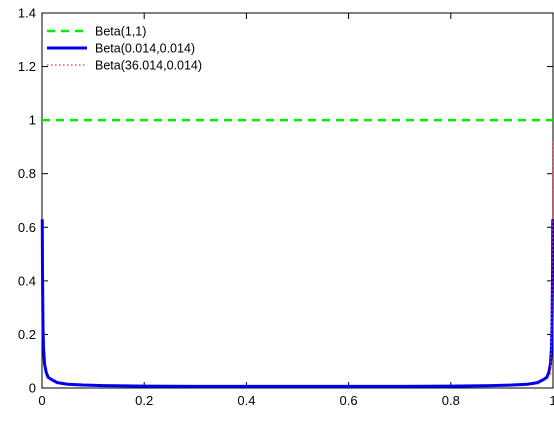 This screenshot has width=554, height=444. What do you see at coordinates (27, 173) in the screenshot?
I see `y-tick-label: 0.8` at bounding box center [27, 173].